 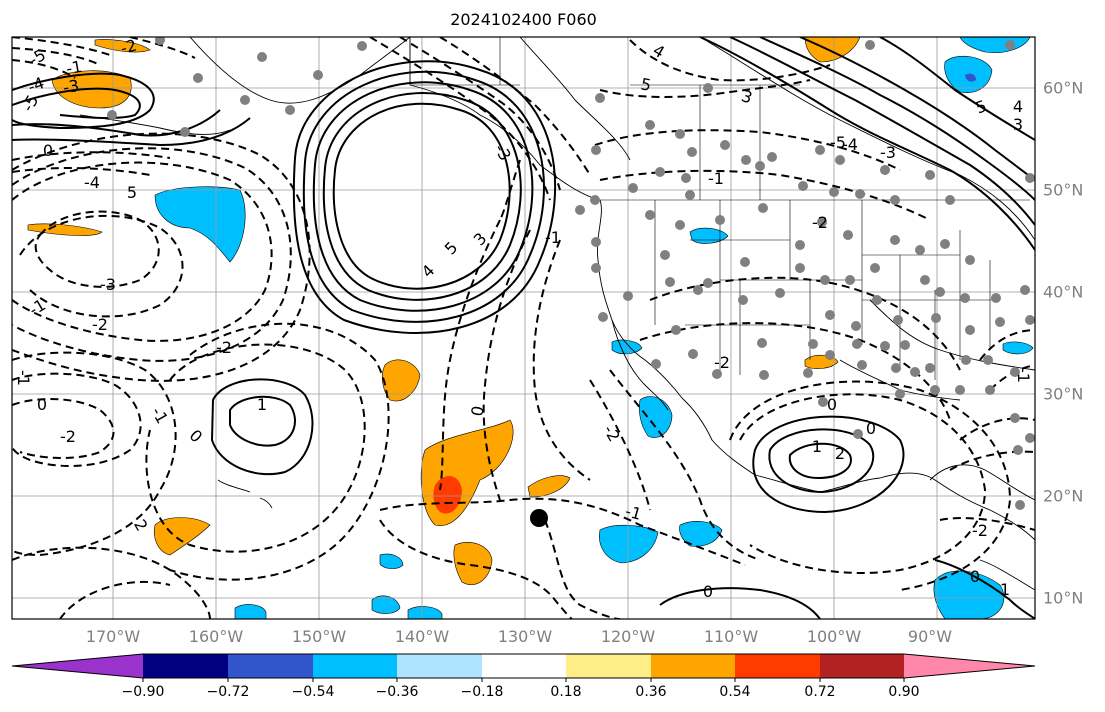 I want to click on map-title: 2024102400 F060, so click(x=523, y=19).